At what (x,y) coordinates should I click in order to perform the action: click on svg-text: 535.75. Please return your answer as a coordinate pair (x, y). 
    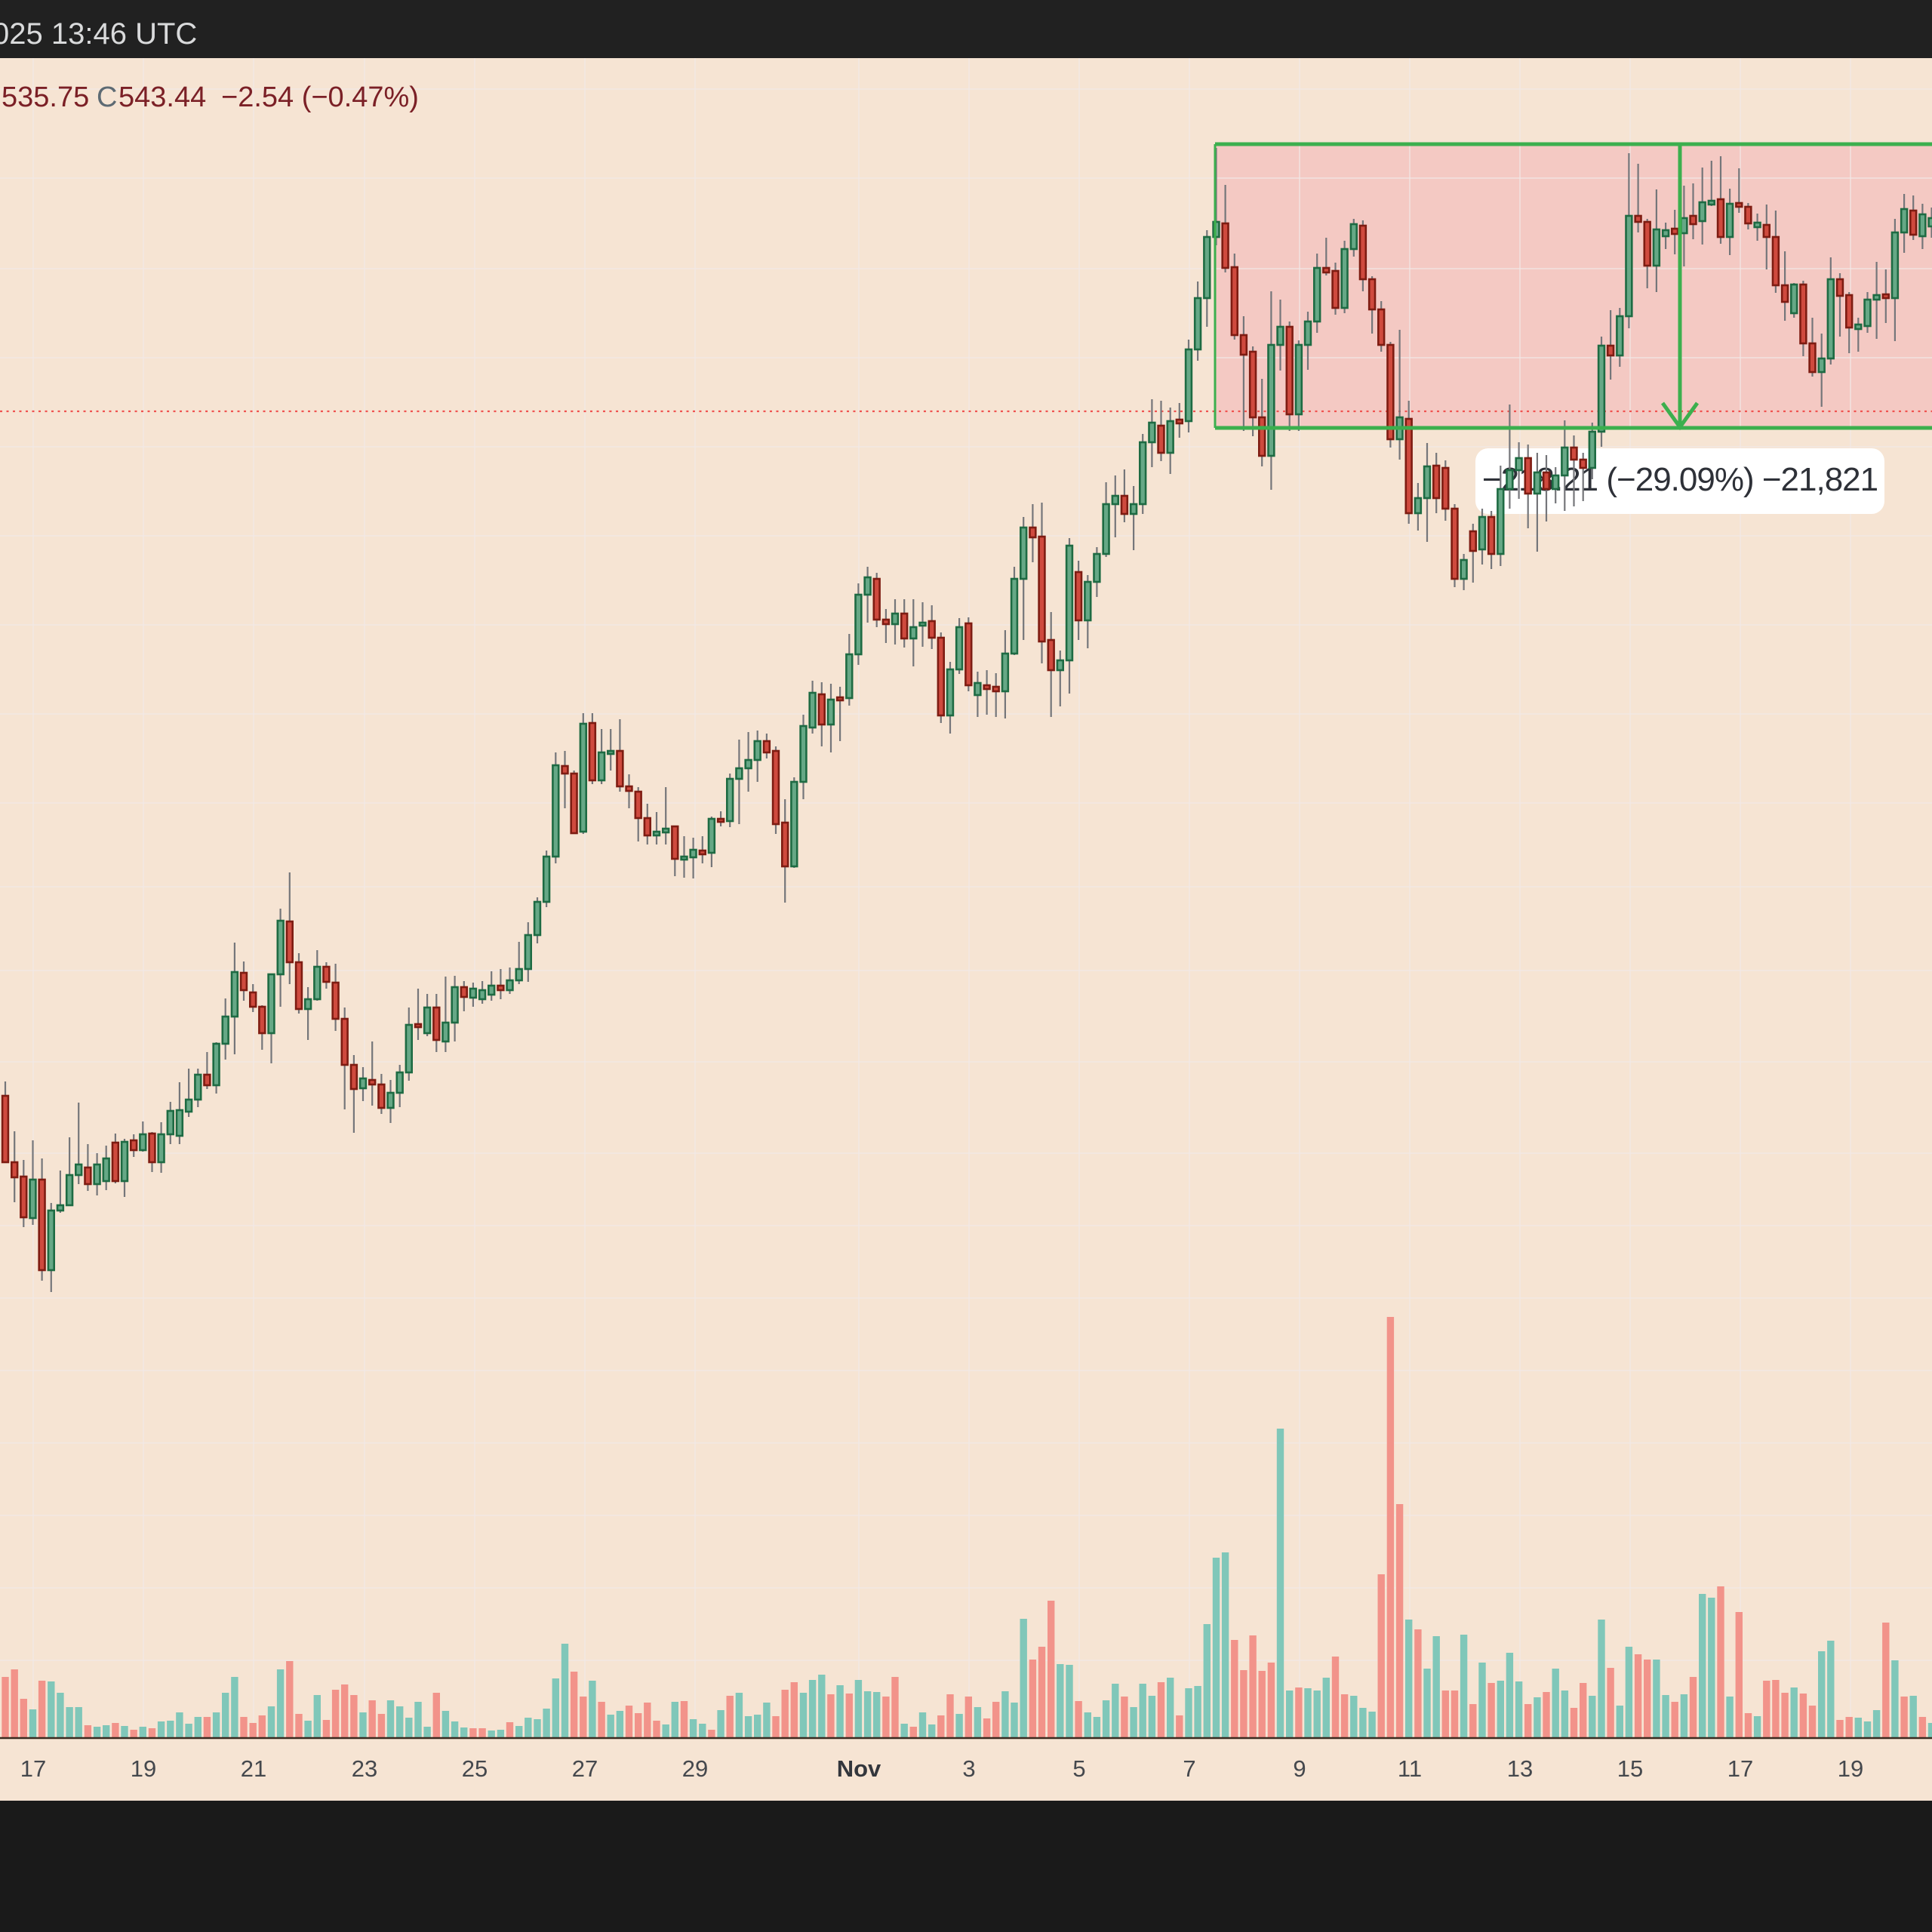
    Looking at the image, I should click on (45, 97).